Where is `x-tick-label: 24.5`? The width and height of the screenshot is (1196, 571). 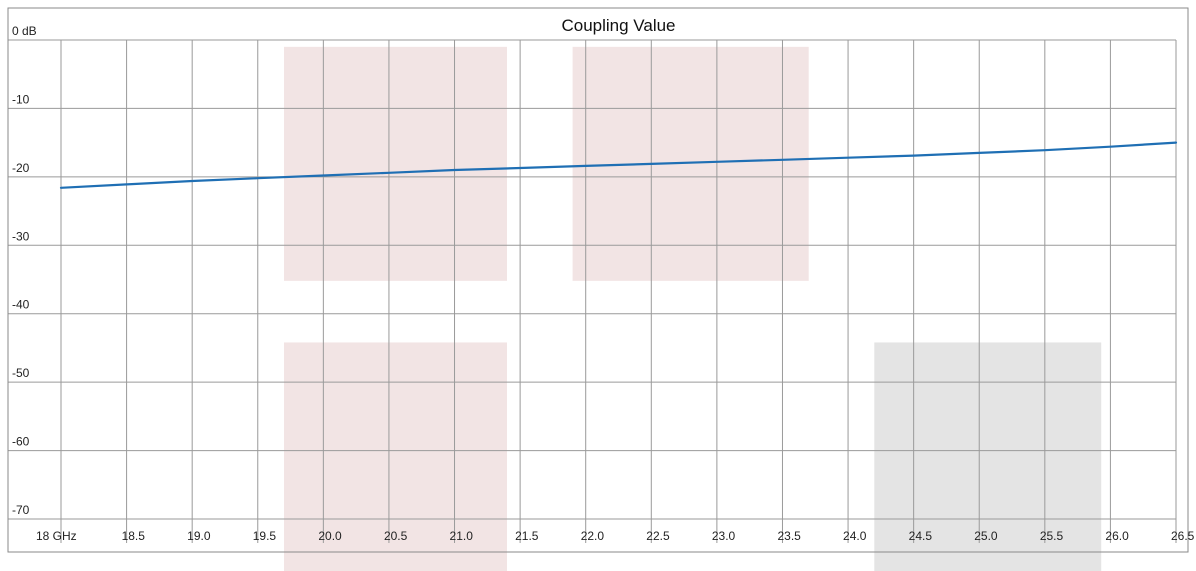 x-tick-label: 24.5 is located at coordinates (921, 536).